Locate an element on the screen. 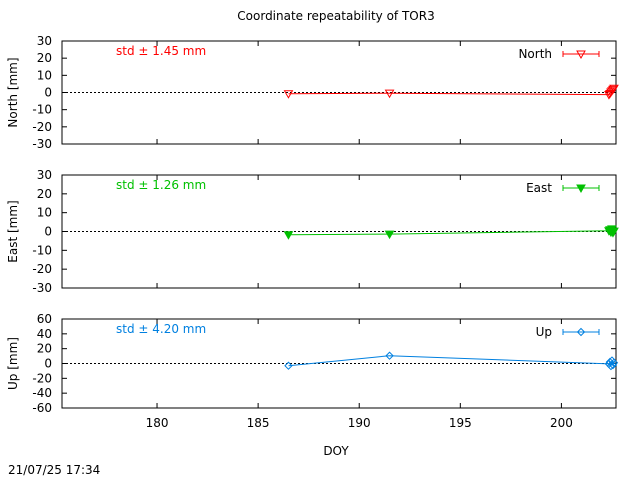 The height and width of the screenshot is (480, 640). legend-label: North is located at coordinates (535, 54).